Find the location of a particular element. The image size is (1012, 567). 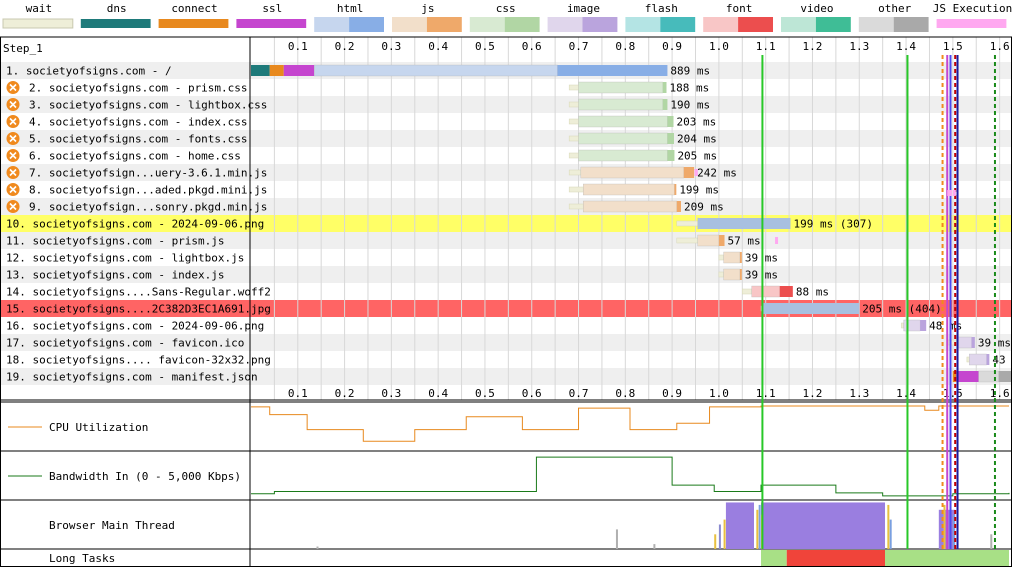

axis-tick-top: 0.9 is located at coordinates (672, 46).